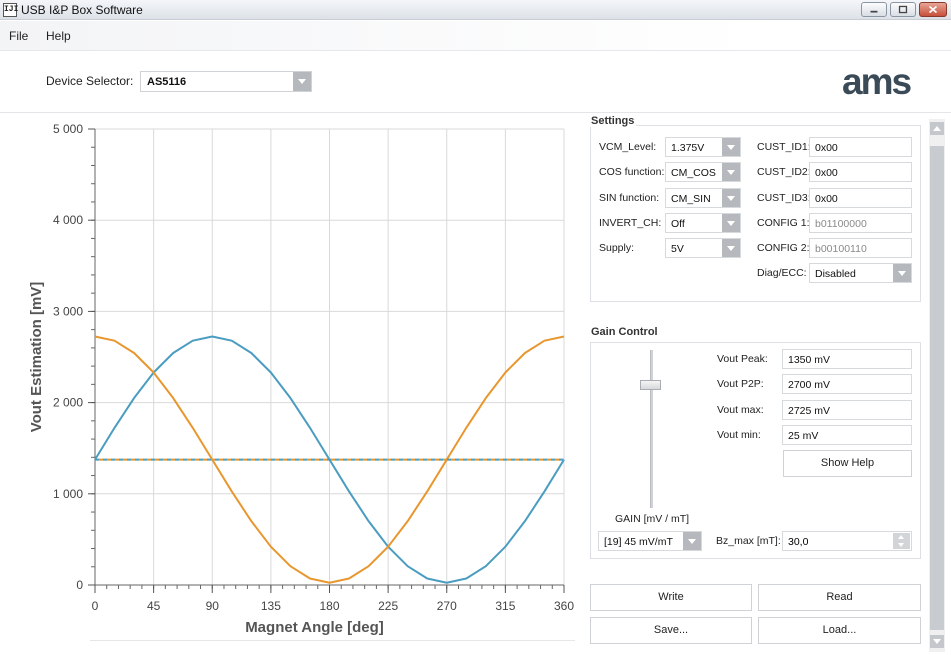 This screenshot has height=655, width=951. I want to click on cos-function-dropdown: CM_COS, so click(703, 172).